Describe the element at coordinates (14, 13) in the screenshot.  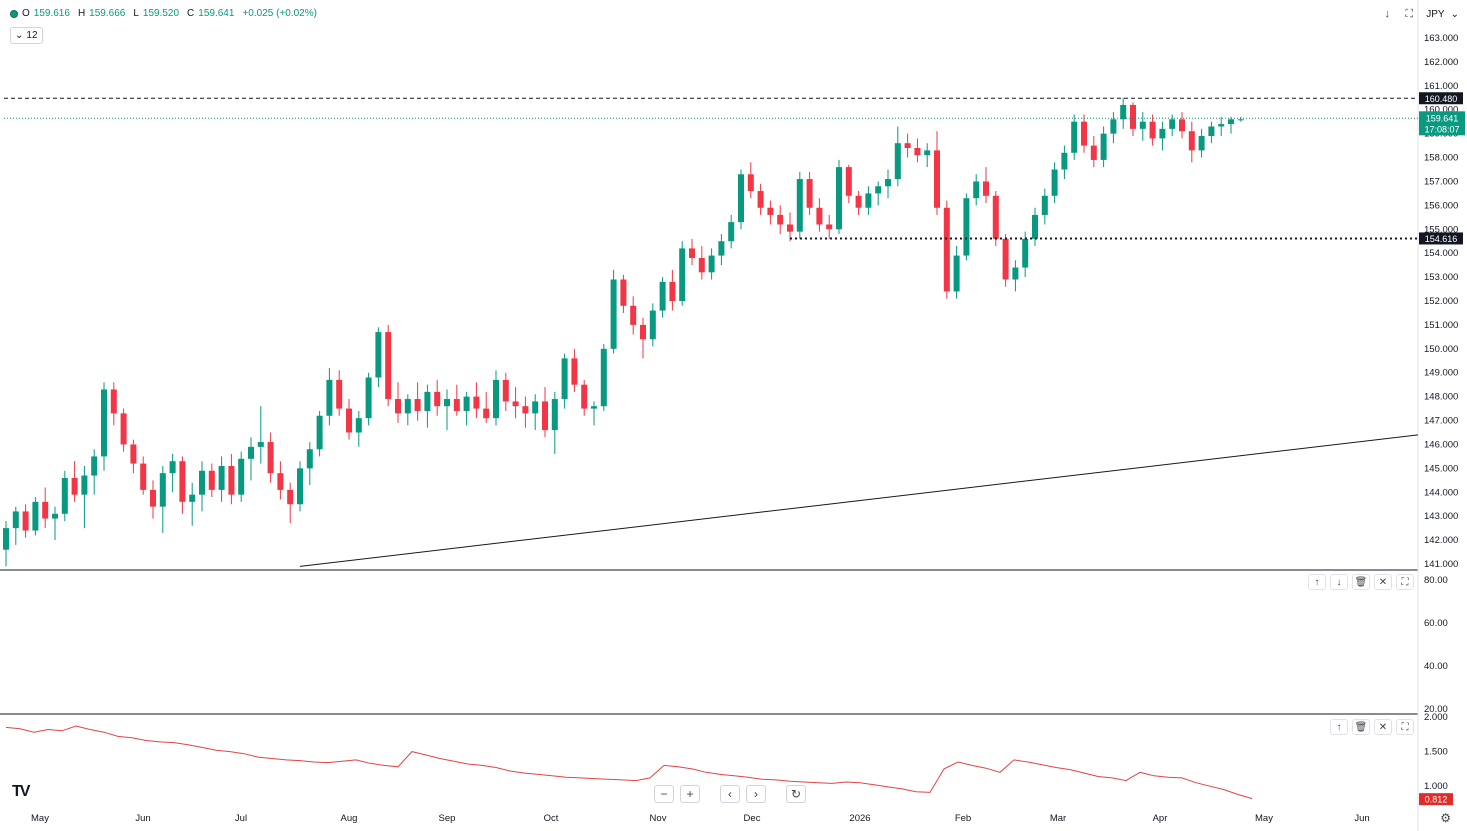
I see `symbol-status-icon` at that location.